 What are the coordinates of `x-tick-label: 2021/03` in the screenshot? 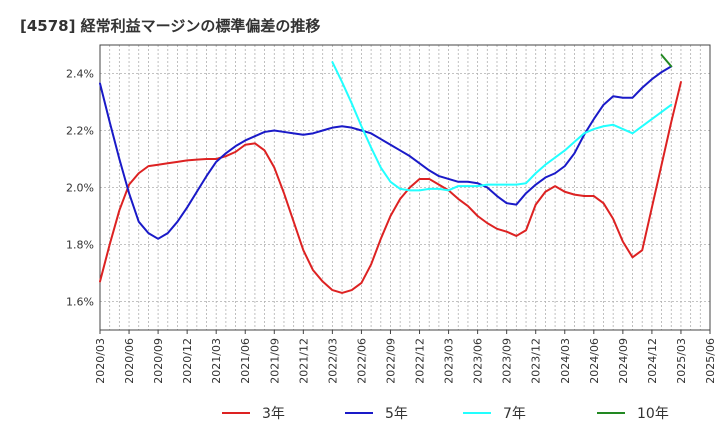 It's located at (216, 361).